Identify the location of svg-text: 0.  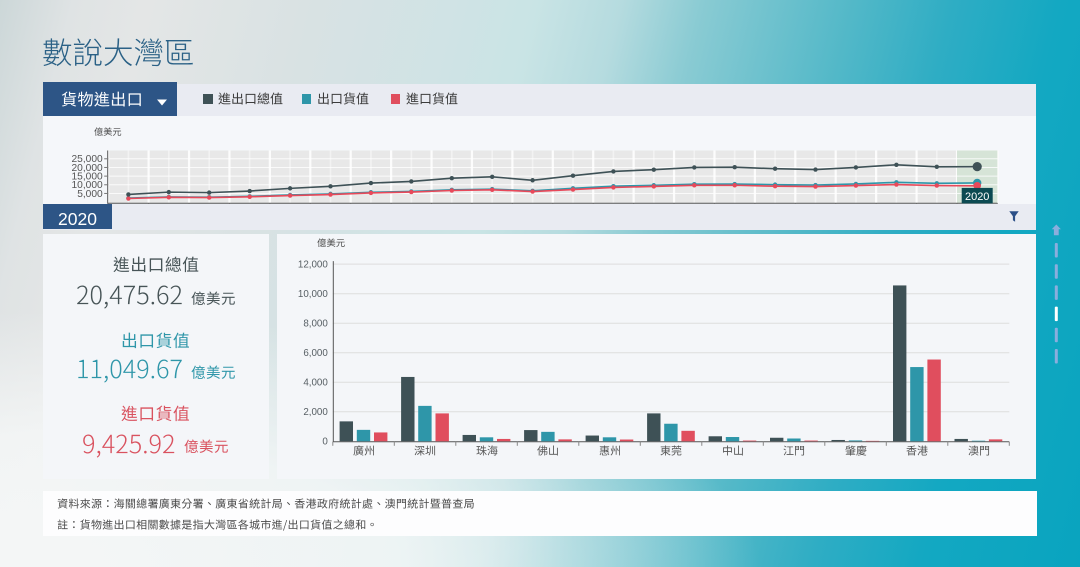
(325, 441).